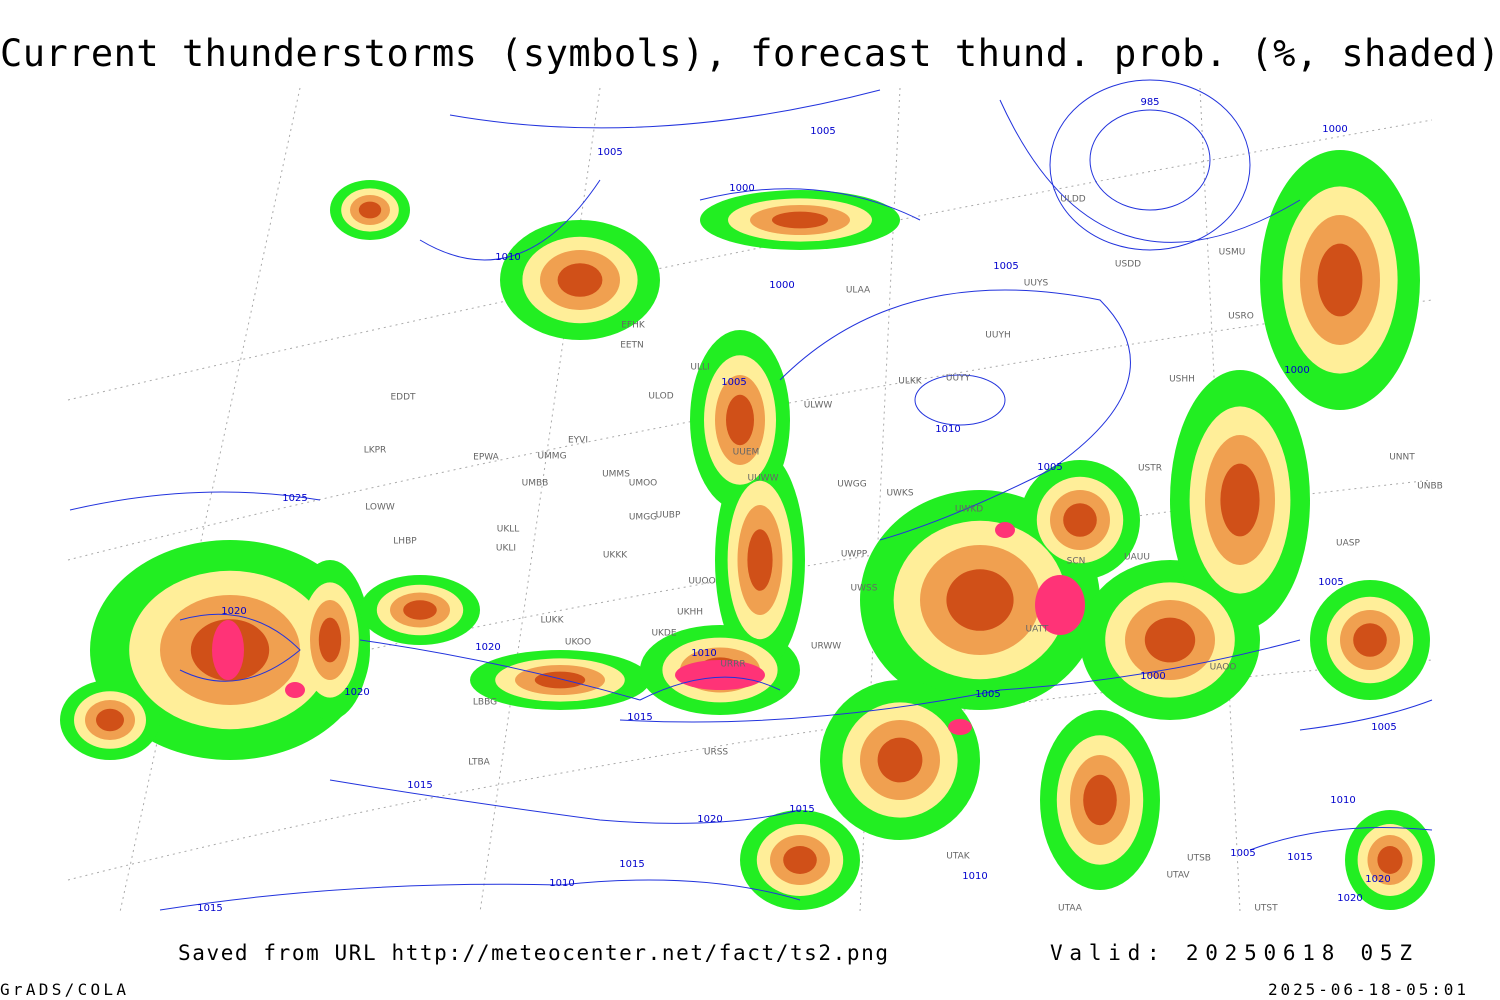  What do you see at coordinates (746, 453) in the screenshot?
I see `station-label: UUEM` at bounding box center [746, 453].